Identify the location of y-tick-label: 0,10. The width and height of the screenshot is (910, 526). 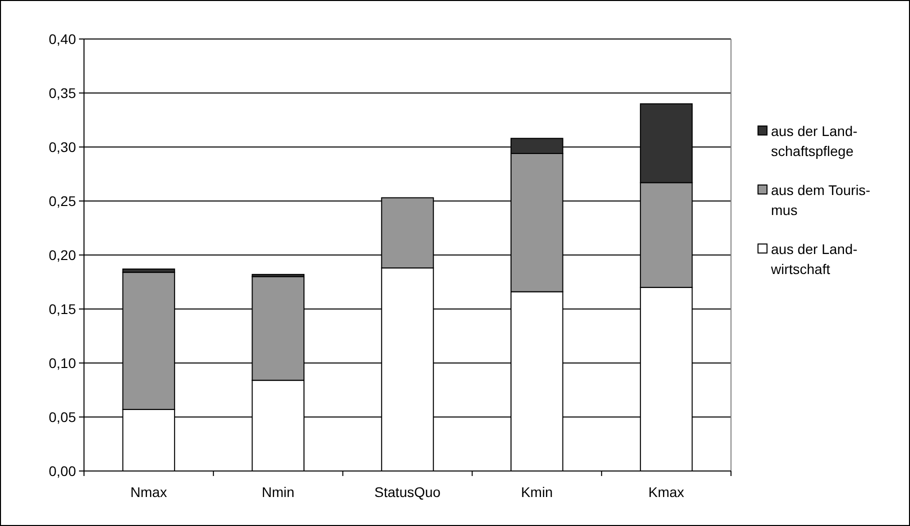
(62, 362).